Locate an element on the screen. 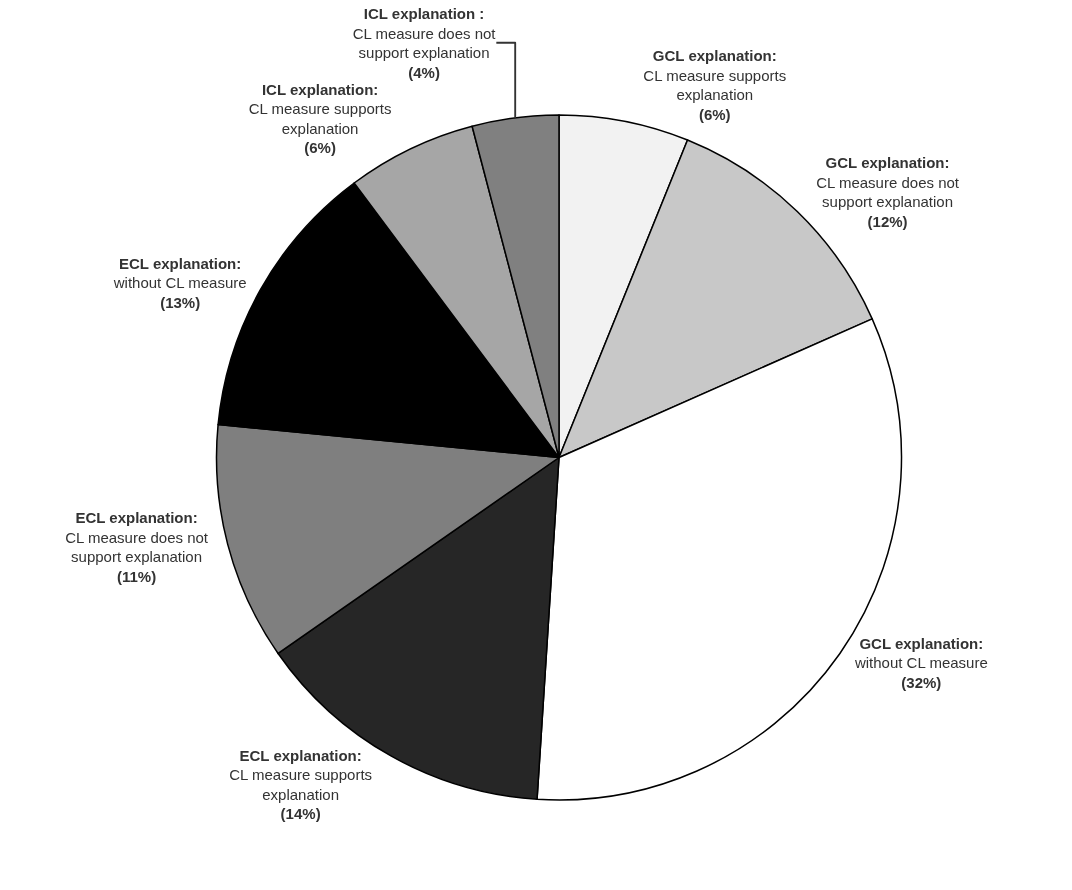 This screenshot has height=890, width=1072. data-label: (4%) is located at coordinates (424, 72).